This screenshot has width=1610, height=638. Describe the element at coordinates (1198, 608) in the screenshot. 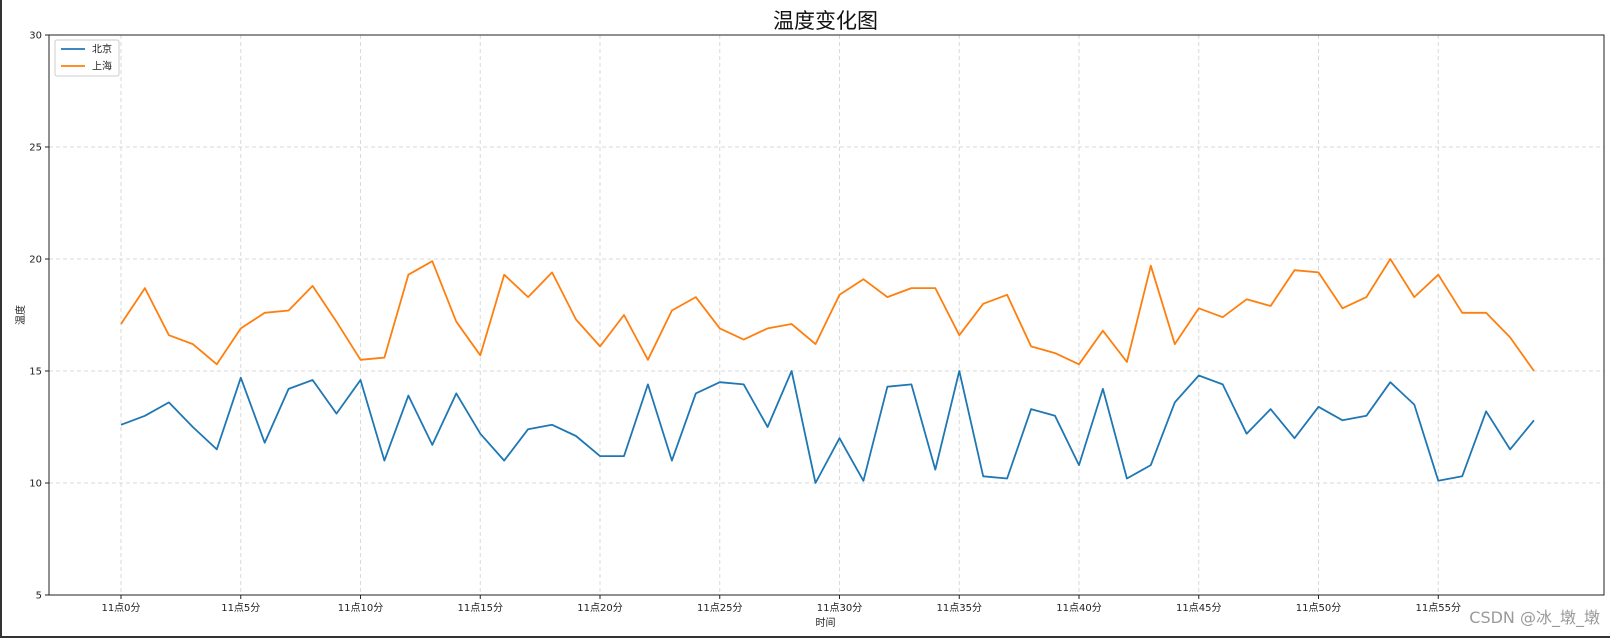

I see `x-tick-label: 11点45分` at that location.